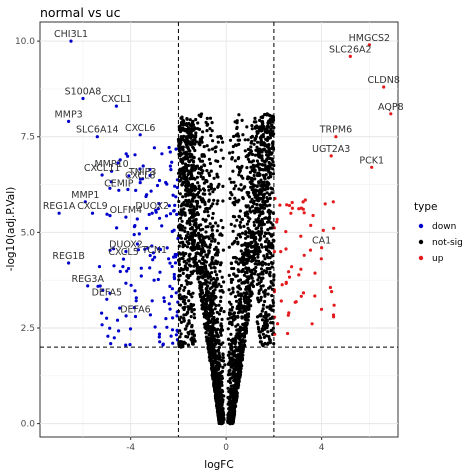 The image size is (474, 474). Describe the element at coordinates (130, 448) in the screenshot. I see `x-tick-label: -4` at that location.